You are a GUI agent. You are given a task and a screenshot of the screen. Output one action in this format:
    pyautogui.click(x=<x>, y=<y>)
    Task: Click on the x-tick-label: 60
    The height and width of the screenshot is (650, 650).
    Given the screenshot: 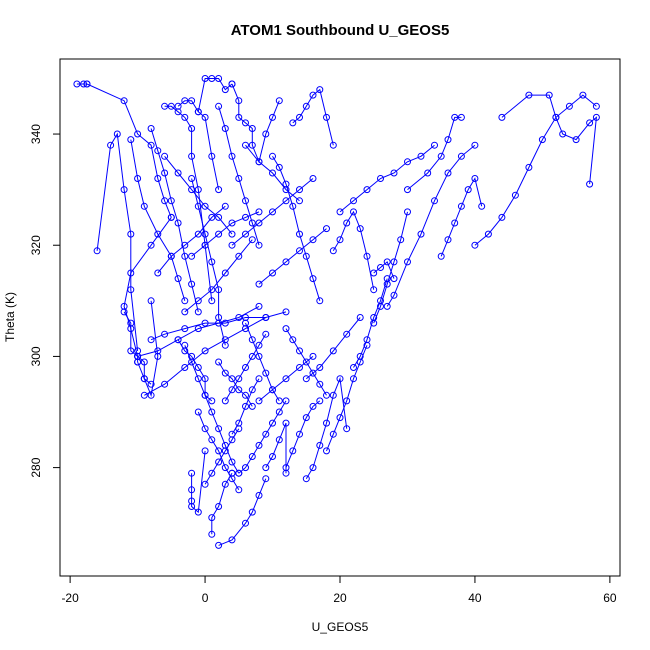 What is the action you would take?
    pyautogui.click(x=610, y=598)
    